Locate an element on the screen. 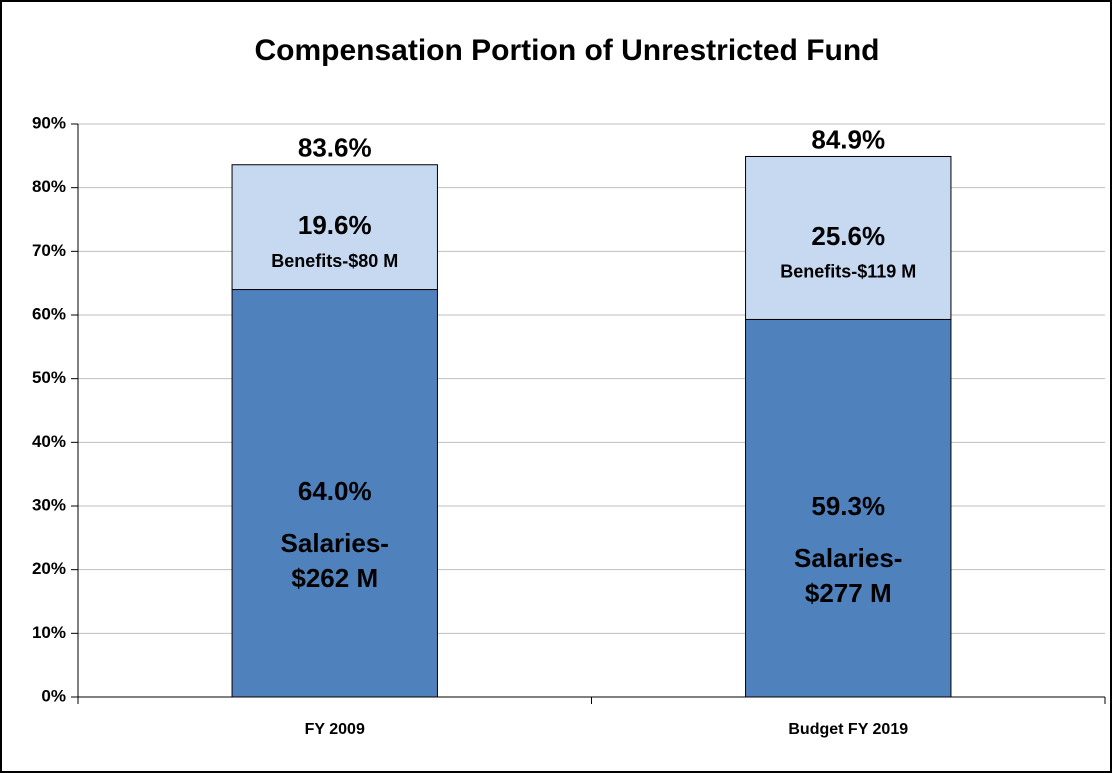 The width and height of the screenshot is (1115, 773). y-tick-label: 20% is located at coordinates (49, 568).